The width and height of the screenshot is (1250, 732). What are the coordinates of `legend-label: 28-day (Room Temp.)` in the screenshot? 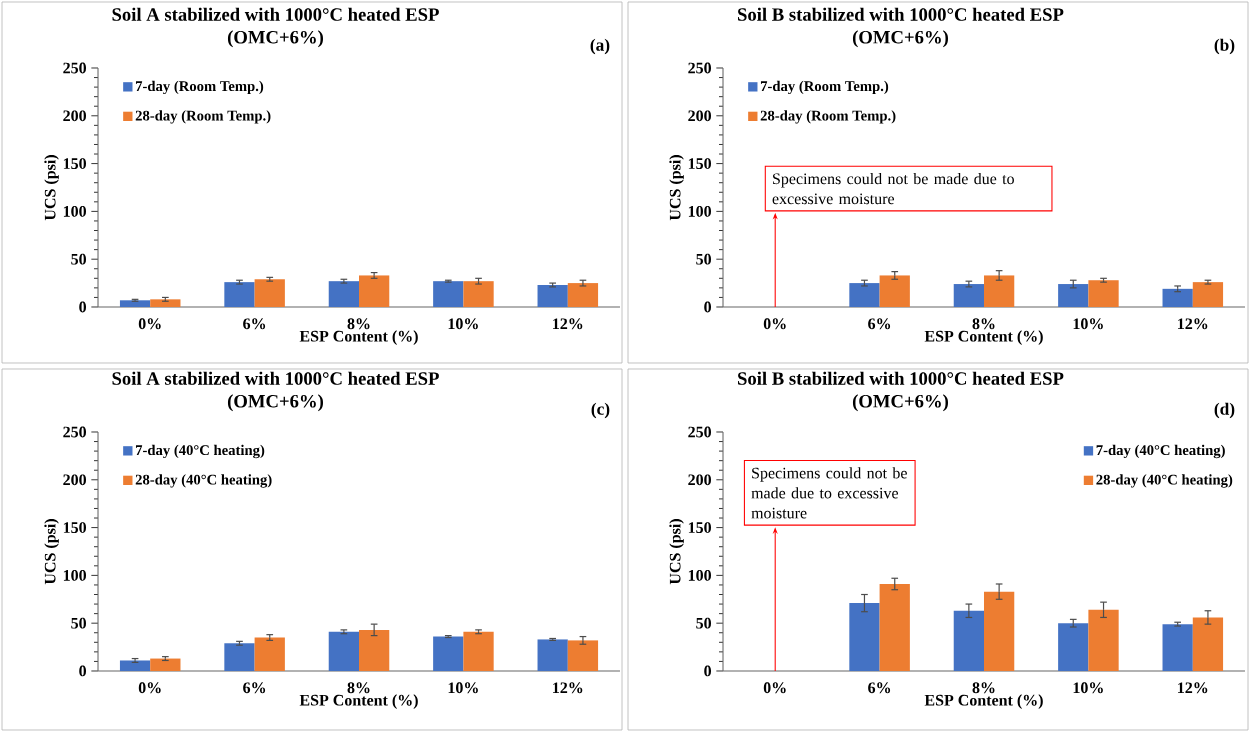 It's located at (828, 117).